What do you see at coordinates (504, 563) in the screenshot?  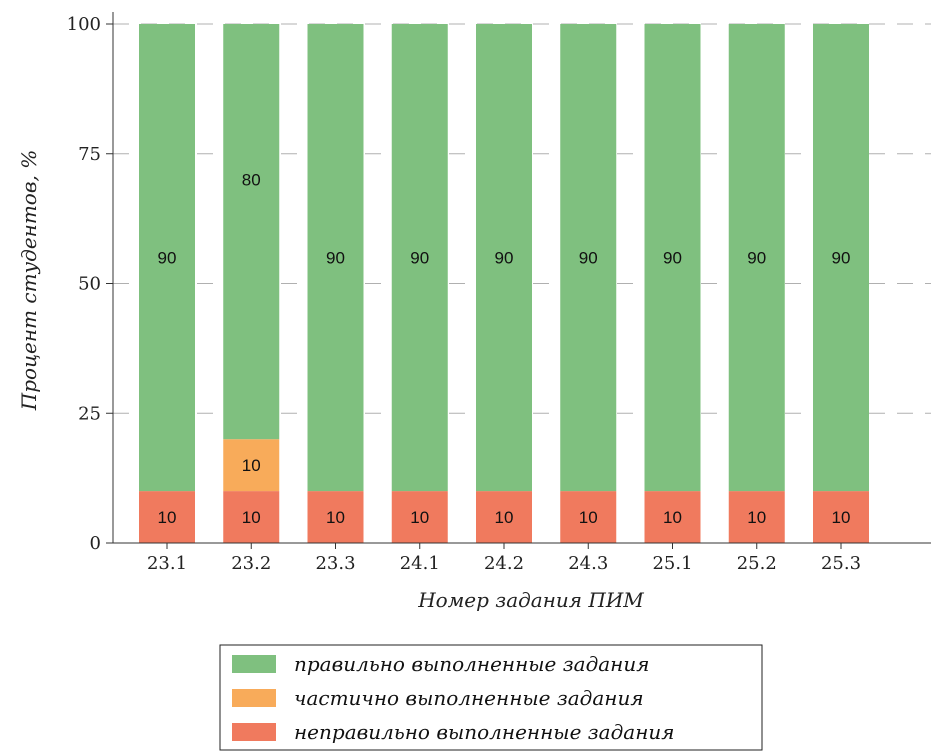 I see `x-tick-label: 24.2` at bounding box center [504, 563].